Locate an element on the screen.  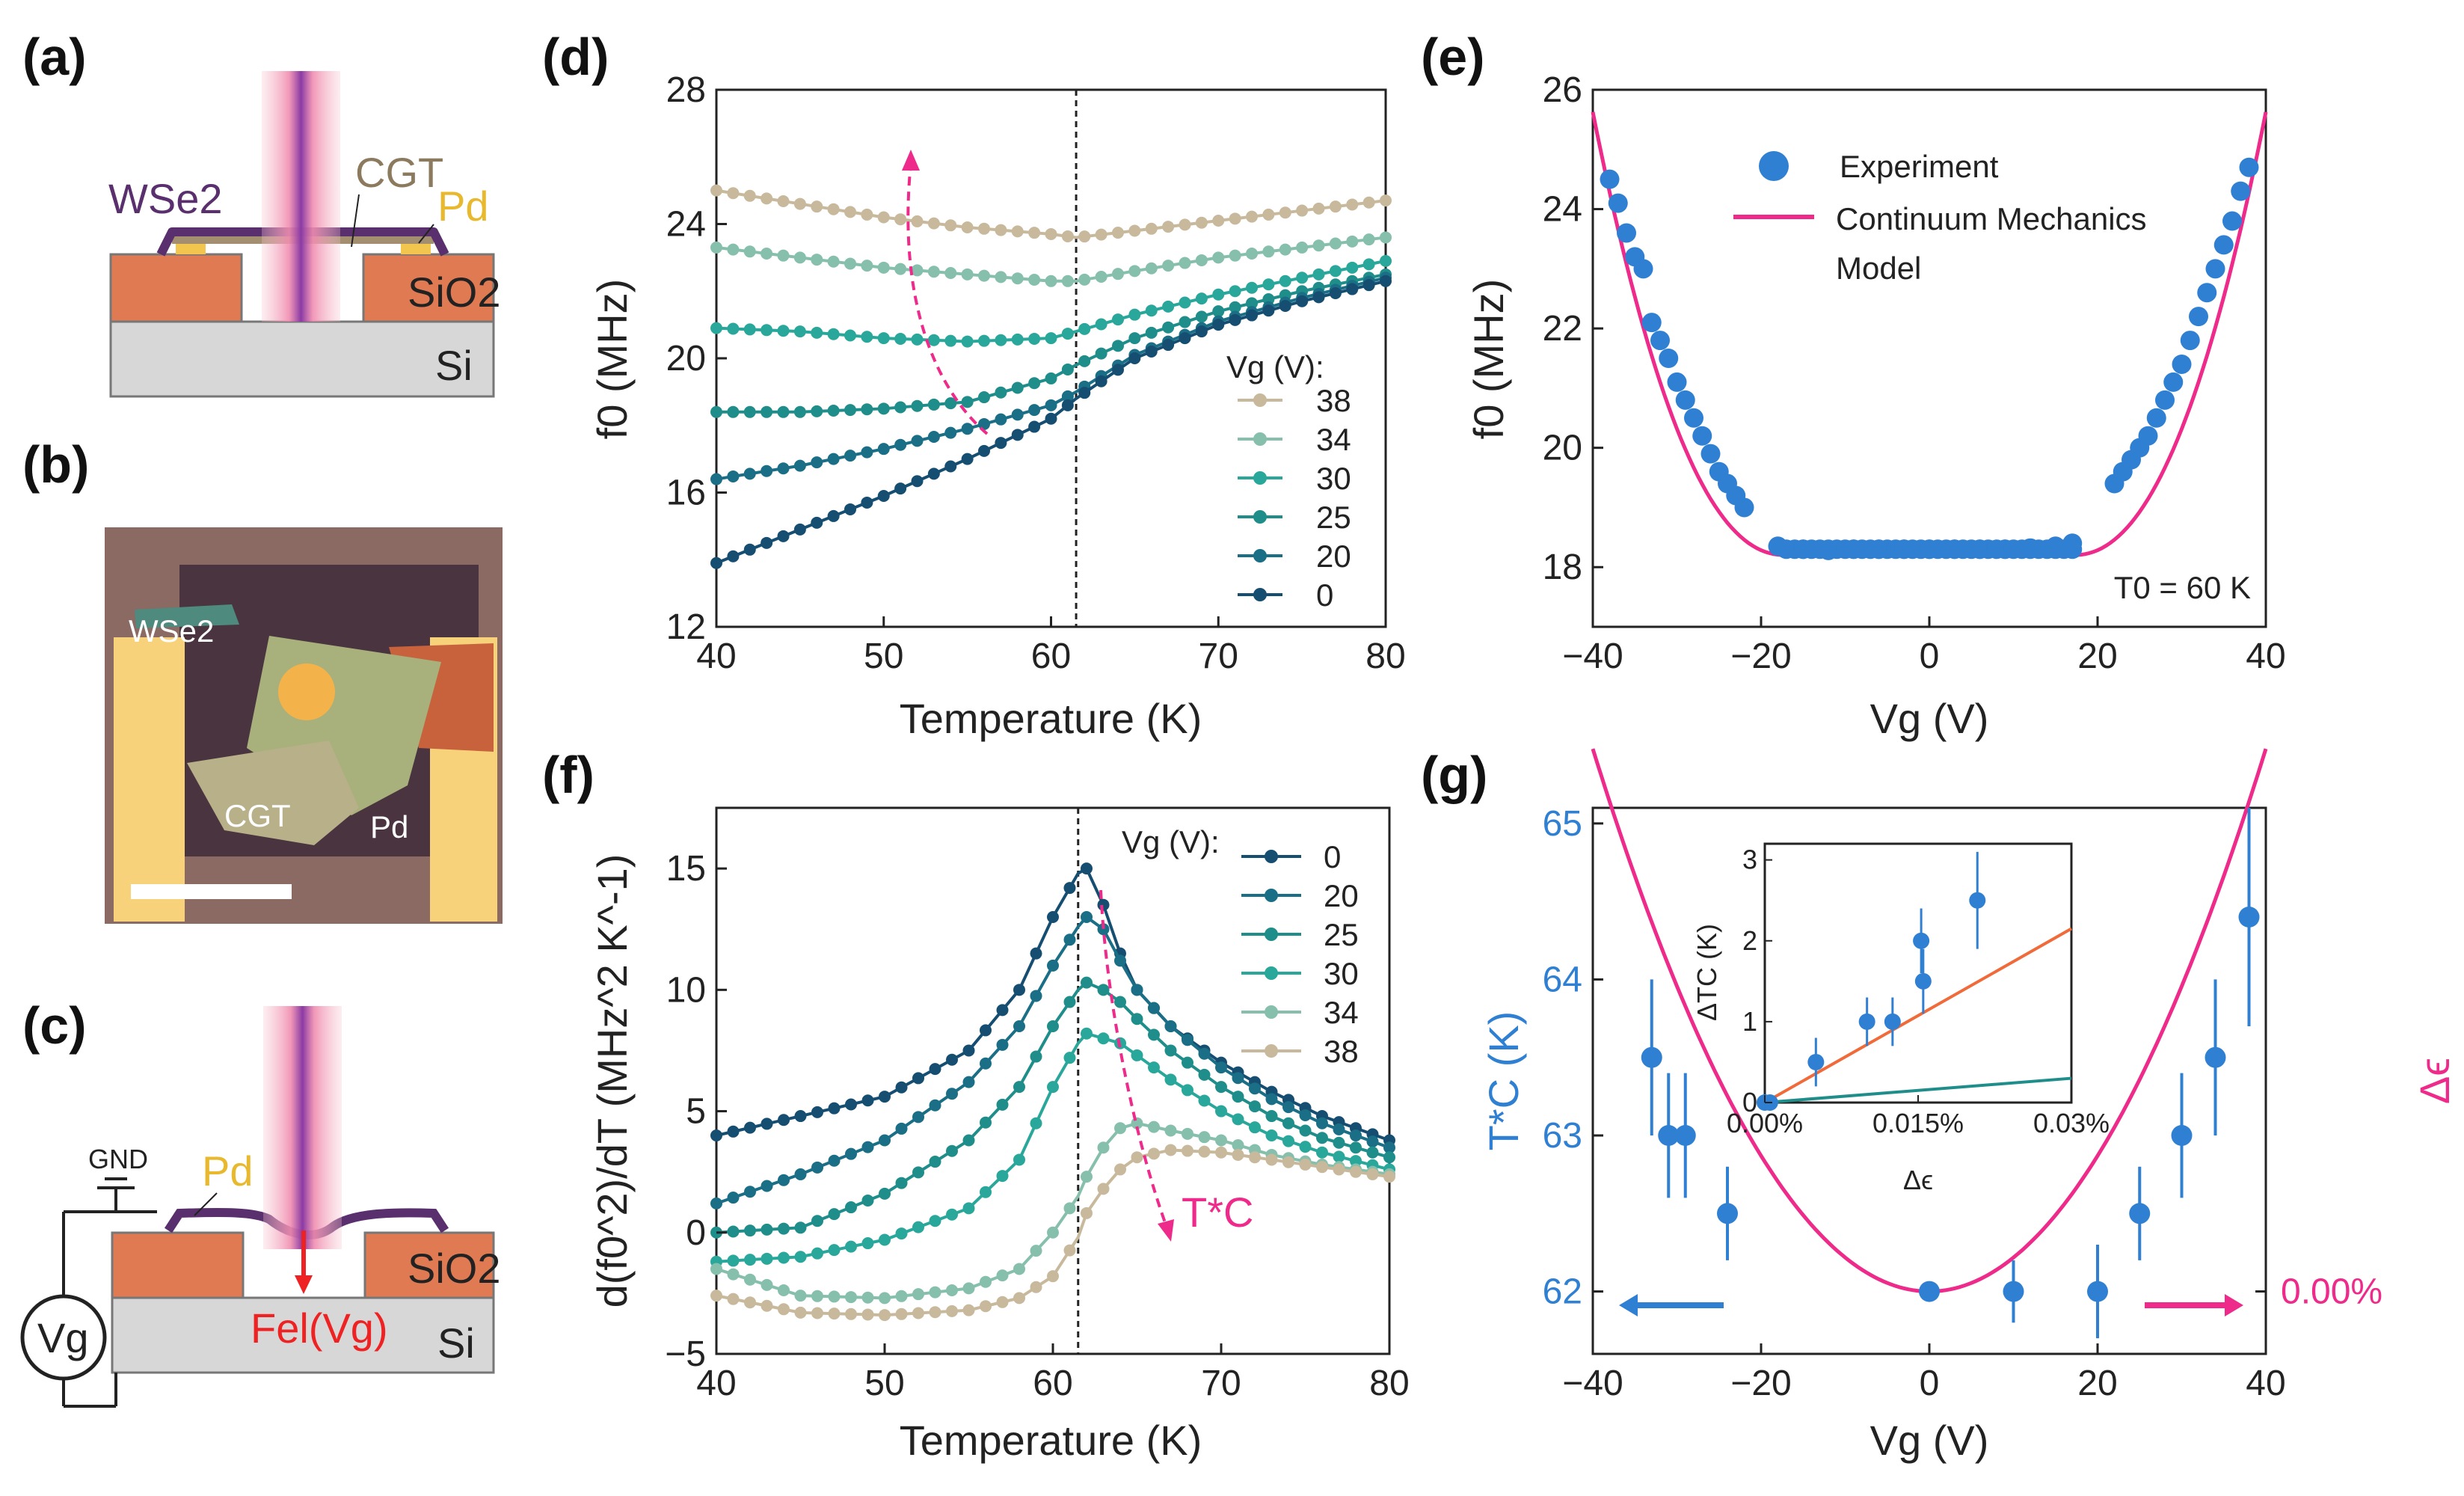
legend-model-wrap: Continuum Mechanics Model is located at coordinates (1991, 244).